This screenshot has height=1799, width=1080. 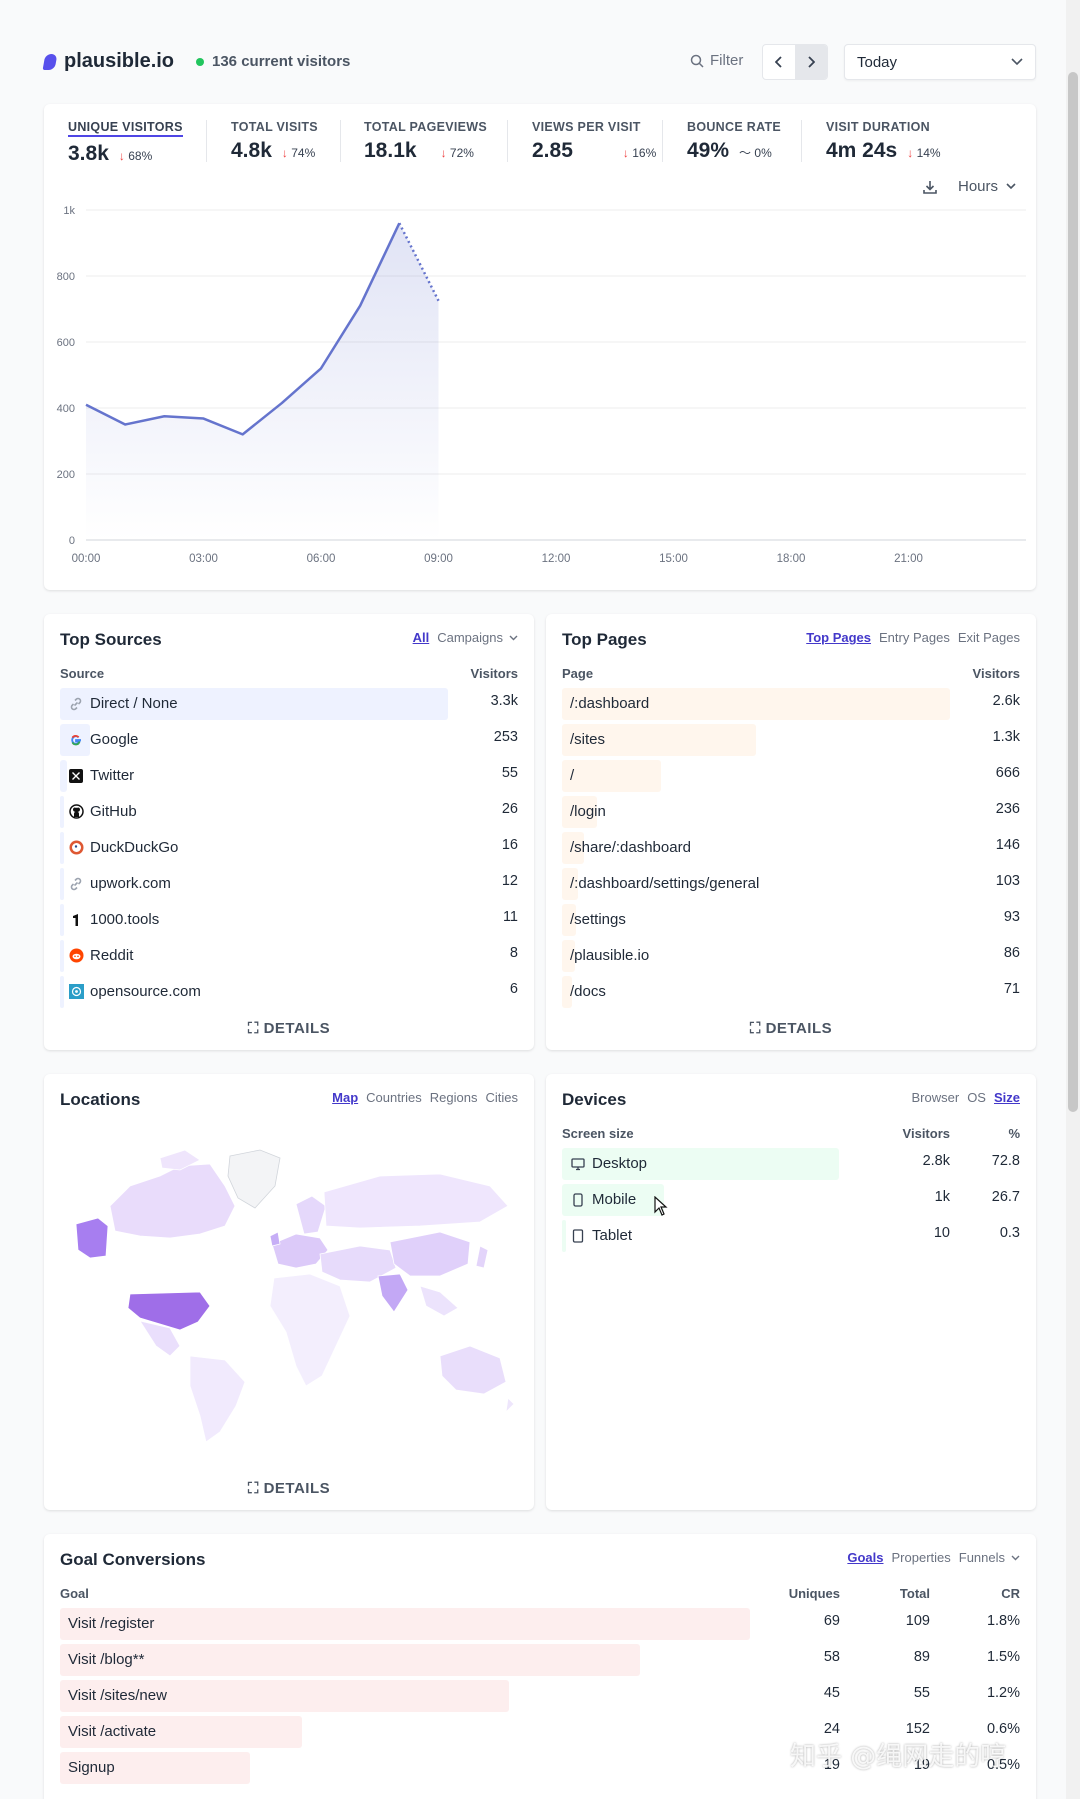 What do you see at coordinates (594, 1099) in the screenshot?
I see `panel-title: Devices` at bounding box center [594, 1099].